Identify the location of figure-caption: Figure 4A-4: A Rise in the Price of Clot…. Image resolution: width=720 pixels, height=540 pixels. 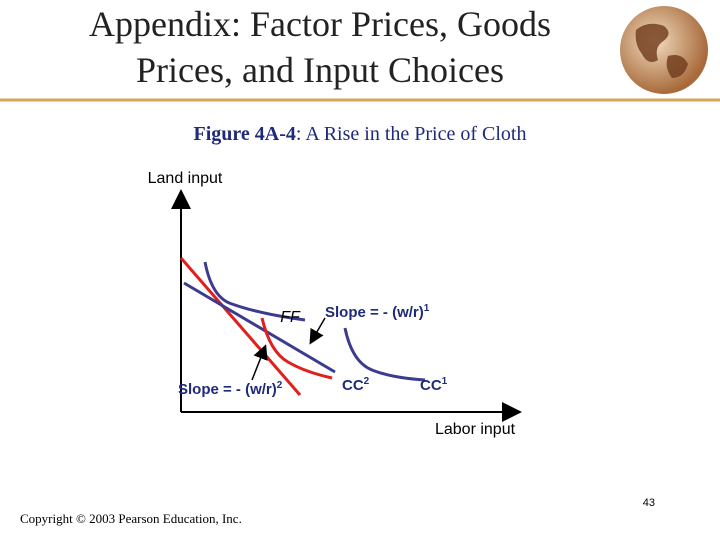
(360, 134).